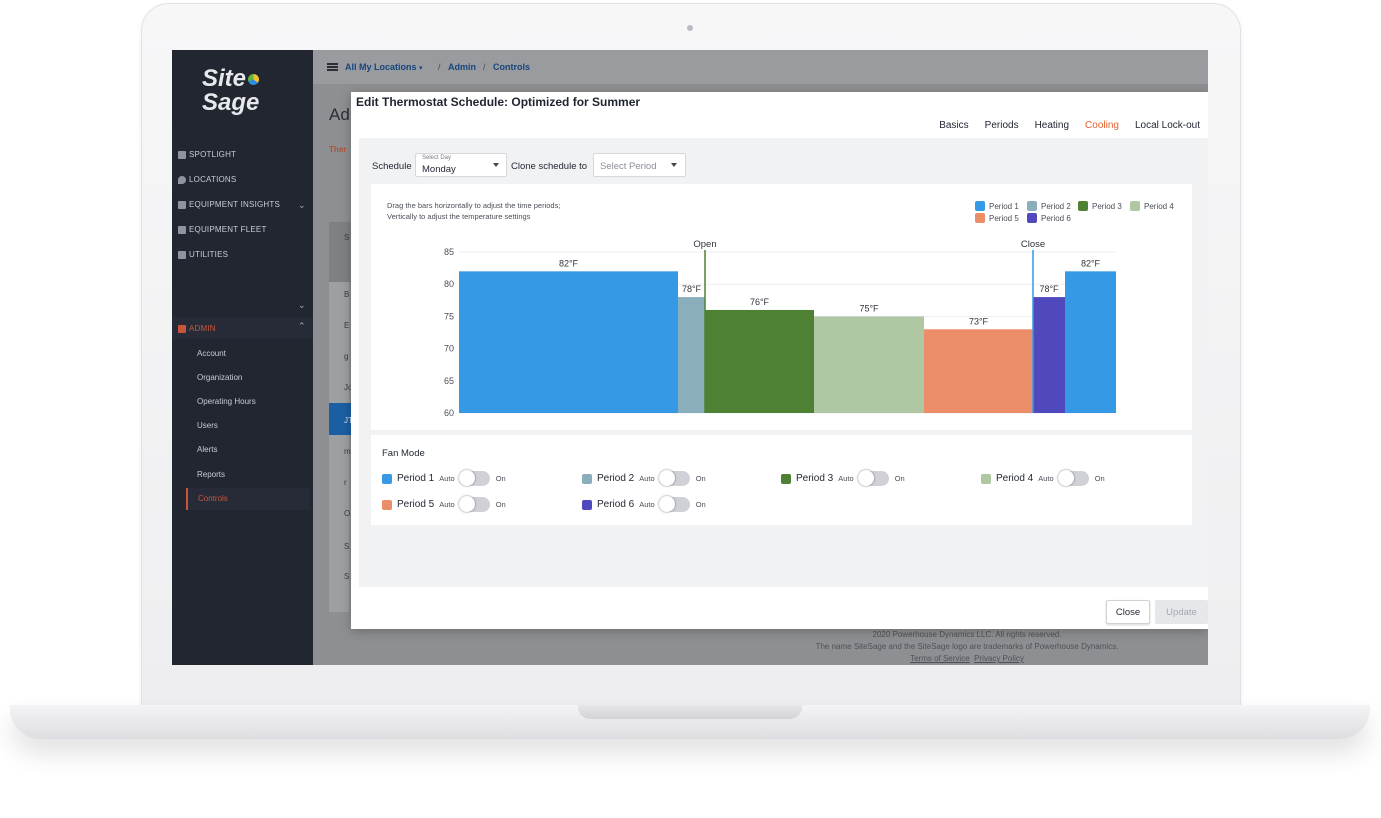 This screenshot has width=1381, height=818. I want to click on legend-label: Period 3, so click(1107, 206).